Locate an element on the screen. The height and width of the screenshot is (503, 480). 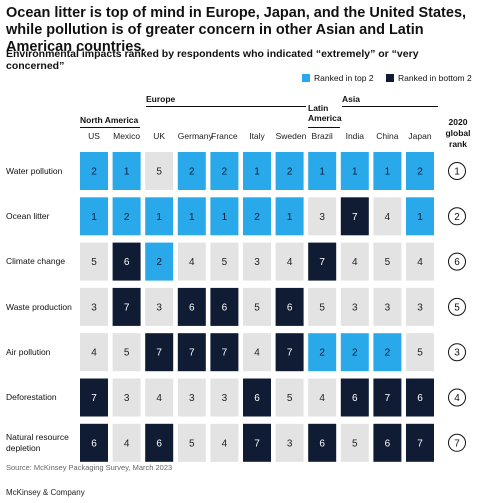
cell-value-deforestation-germany: 3 is located at coordinates (192, 398).